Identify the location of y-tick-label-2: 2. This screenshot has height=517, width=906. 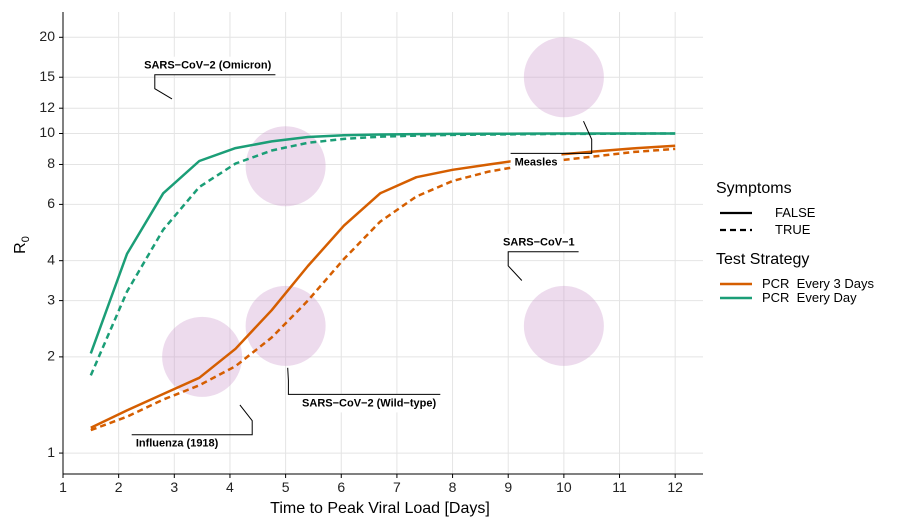
(51, 356).